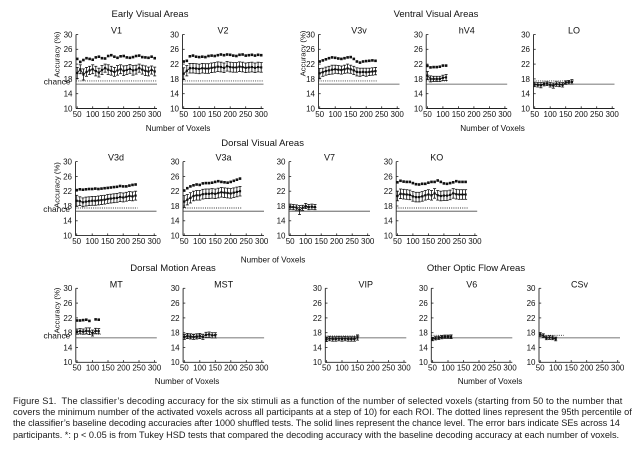  What do you see at coordinates (173, 268) in the screenshot?
I see `svg-text: Dorsal Motion Areas` at bounding box center [173, 268].